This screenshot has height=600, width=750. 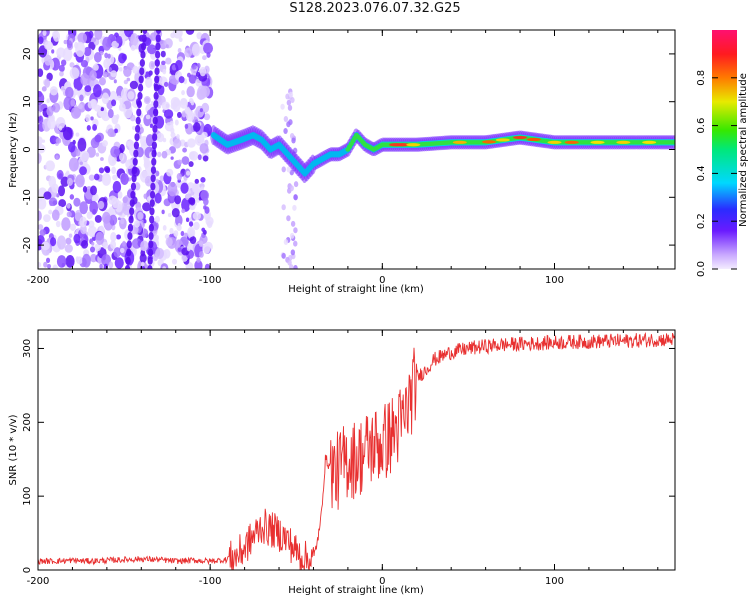 What do you see at coordinates (382, 280) in the screenshot?
I see `spectrogram-x-tick-label: 0` at bounding box center [382, 280].